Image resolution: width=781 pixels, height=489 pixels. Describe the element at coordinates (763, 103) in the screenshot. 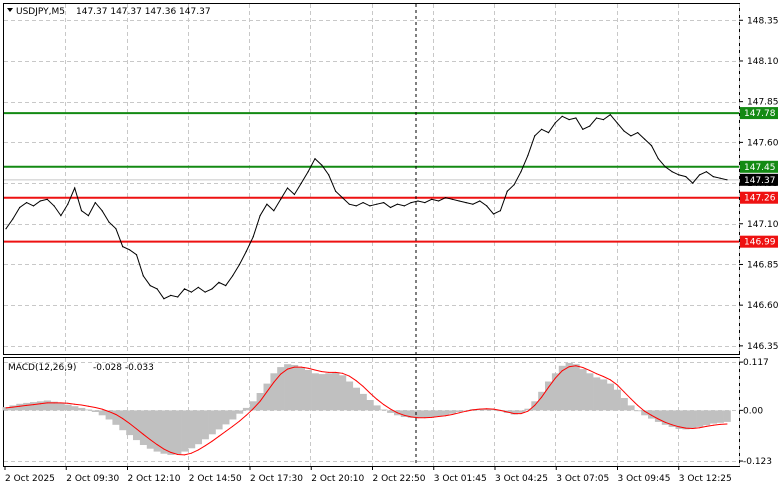

I see `price-tick-label: 147.85` at that location.